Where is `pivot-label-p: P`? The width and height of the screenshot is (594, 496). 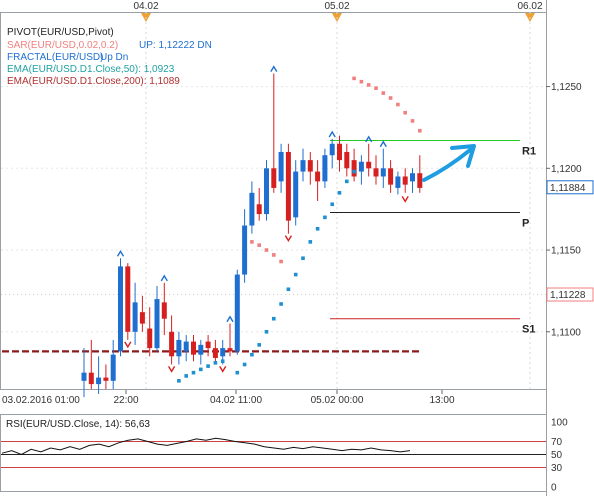
pivot-label-p: P is located at coordinates (525, 223).